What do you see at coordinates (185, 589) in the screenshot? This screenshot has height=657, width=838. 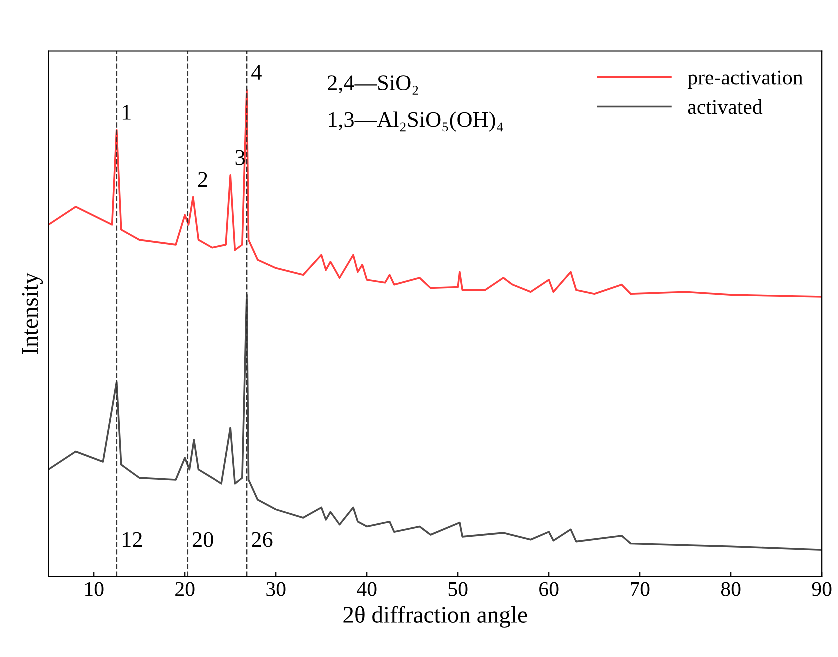 I see `x-tick-label: 20` at bounding box center [185, 589].